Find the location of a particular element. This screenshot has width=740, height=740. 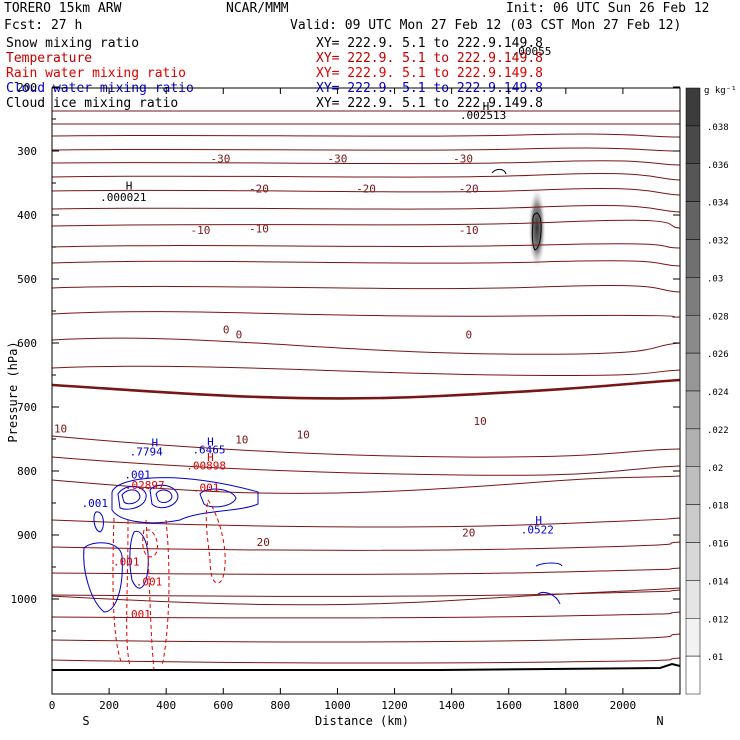

extrema-label-11: .00898 is located at coordinates (206, 466).